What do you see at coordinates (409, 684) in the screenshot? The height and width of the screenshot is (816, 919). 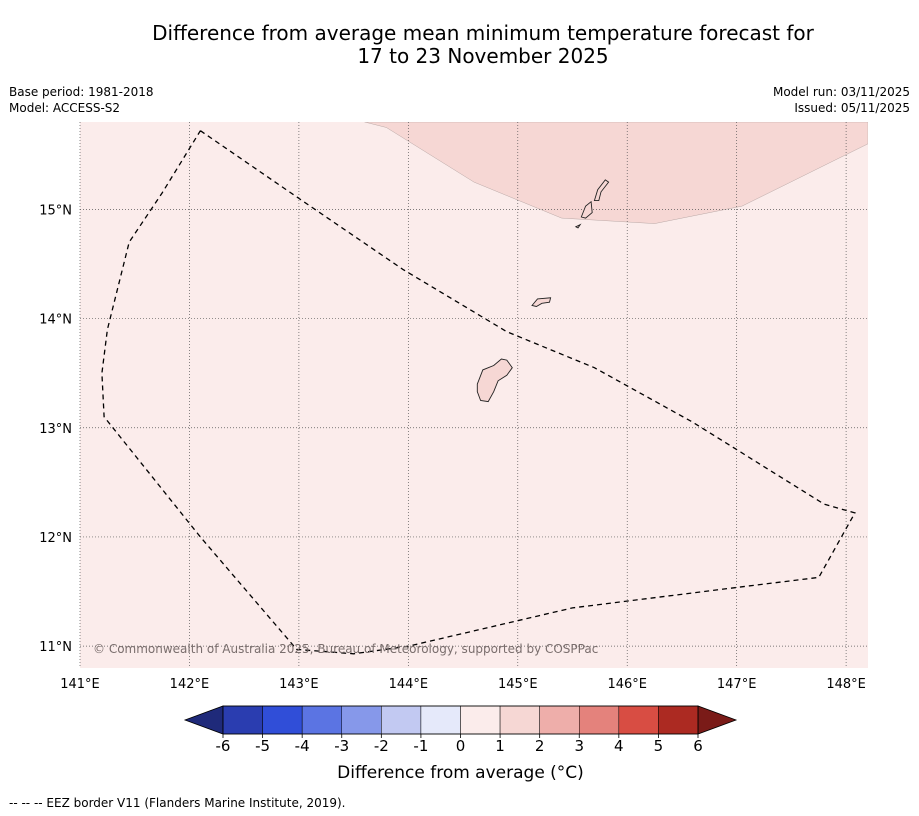 I see `lon-tick-label: 144°E` at bounding box center [409, 684].